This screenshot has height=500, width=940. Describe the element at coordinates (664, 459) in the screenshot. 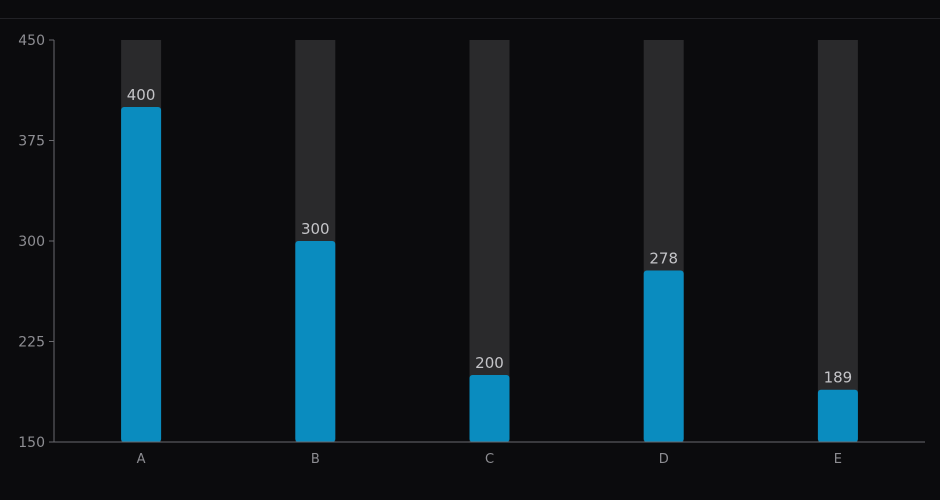

I see `x-tick-label-d: D` at that location.